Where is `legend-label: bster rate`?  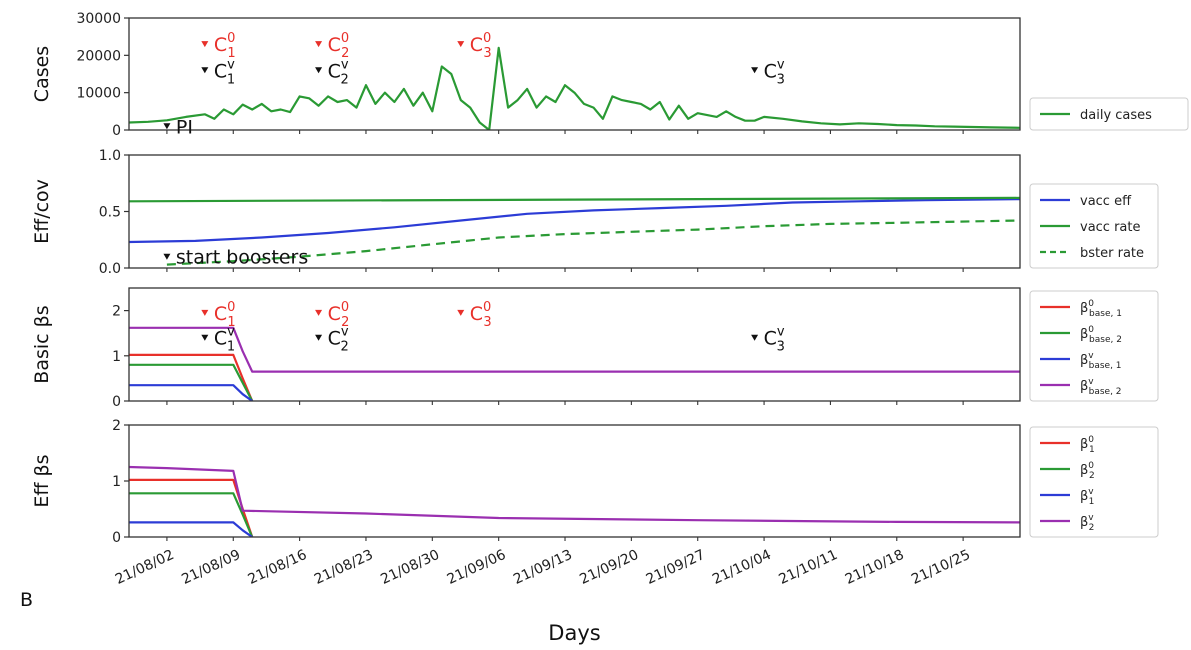
legend-label: bster rate is located at coordinates (1112, 253).